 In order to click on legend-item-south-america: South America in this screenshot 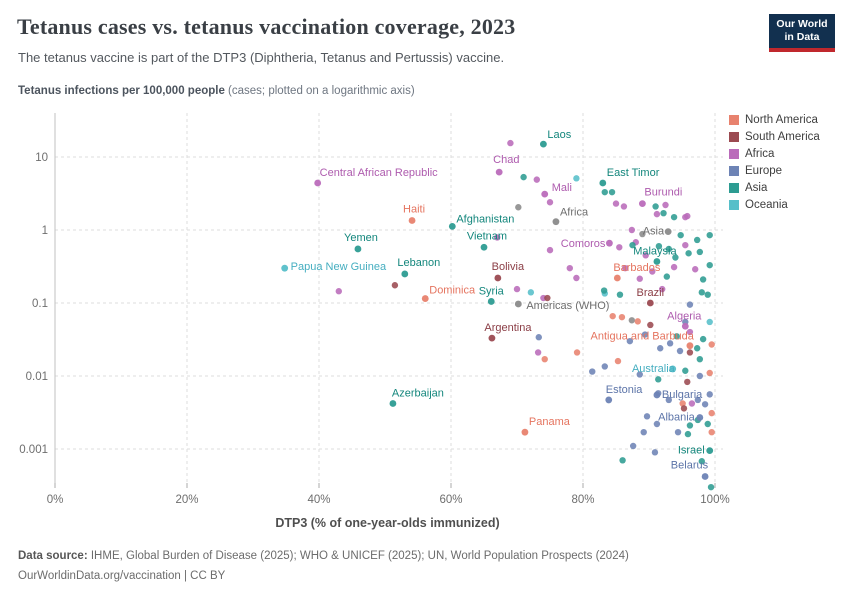, I will do `click(774, 136)`.